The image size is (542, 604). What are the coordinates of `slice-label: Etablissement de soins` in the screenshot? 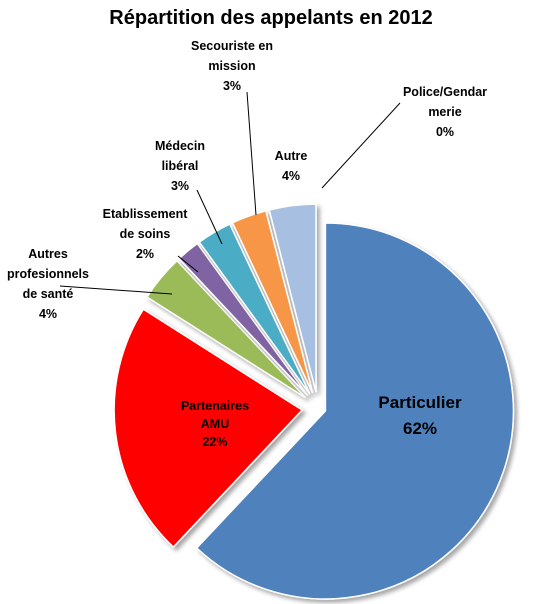 It's located at (146, 224).